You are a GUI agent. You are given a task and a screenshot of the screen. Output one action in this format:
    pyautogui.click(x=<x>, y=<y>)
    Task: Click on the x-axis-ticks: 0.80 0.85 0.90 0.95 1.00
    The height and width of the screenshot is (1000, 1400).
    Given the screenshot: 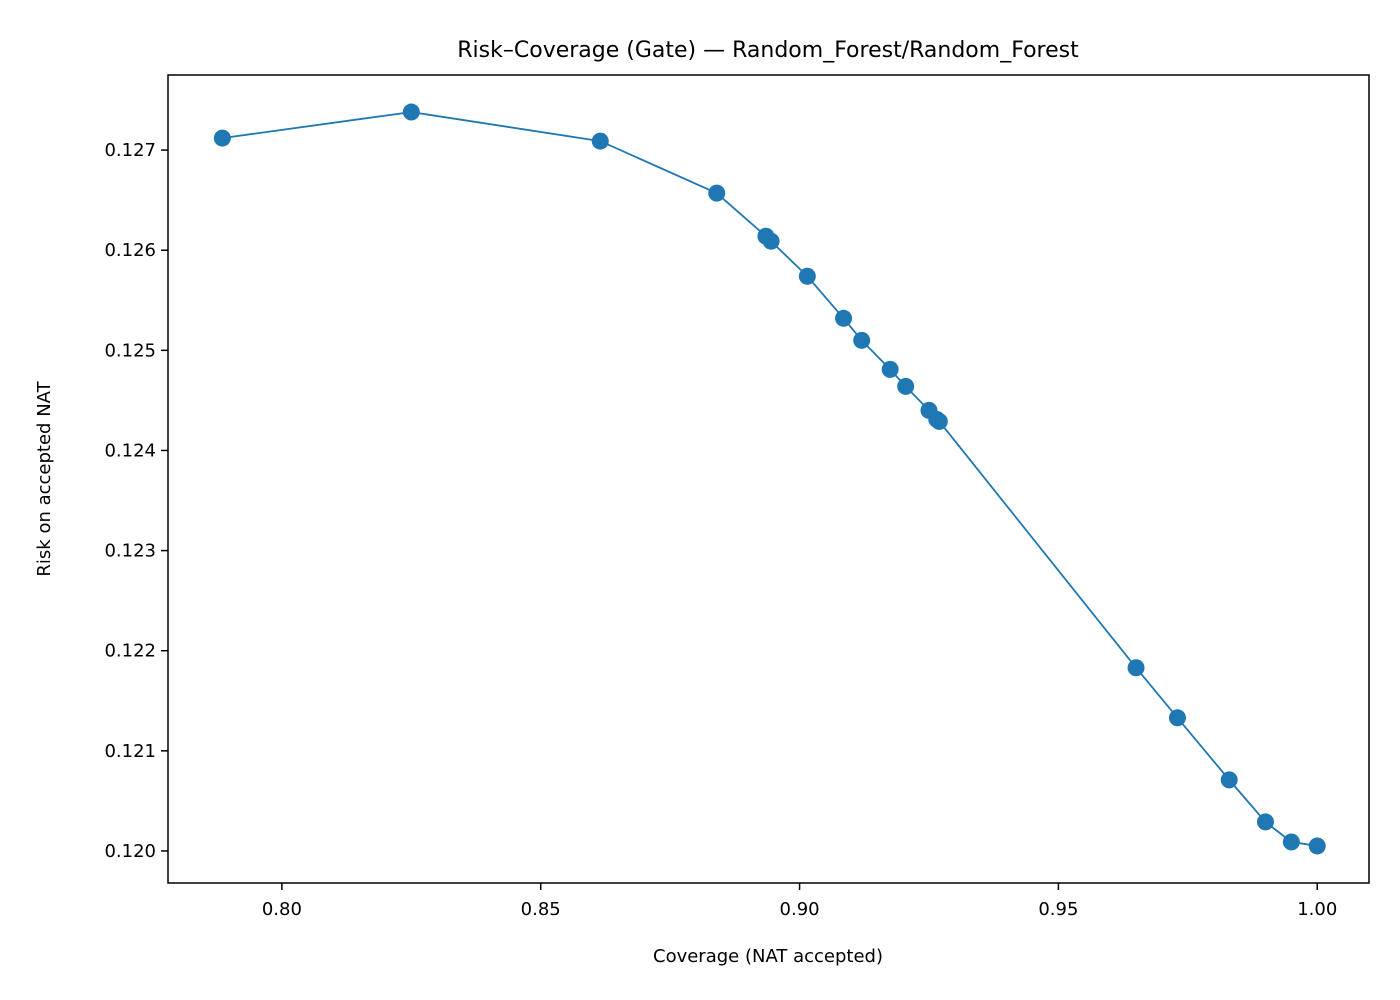 What is the action you would take?
    pyautogui.click(x=799, y=901)
    